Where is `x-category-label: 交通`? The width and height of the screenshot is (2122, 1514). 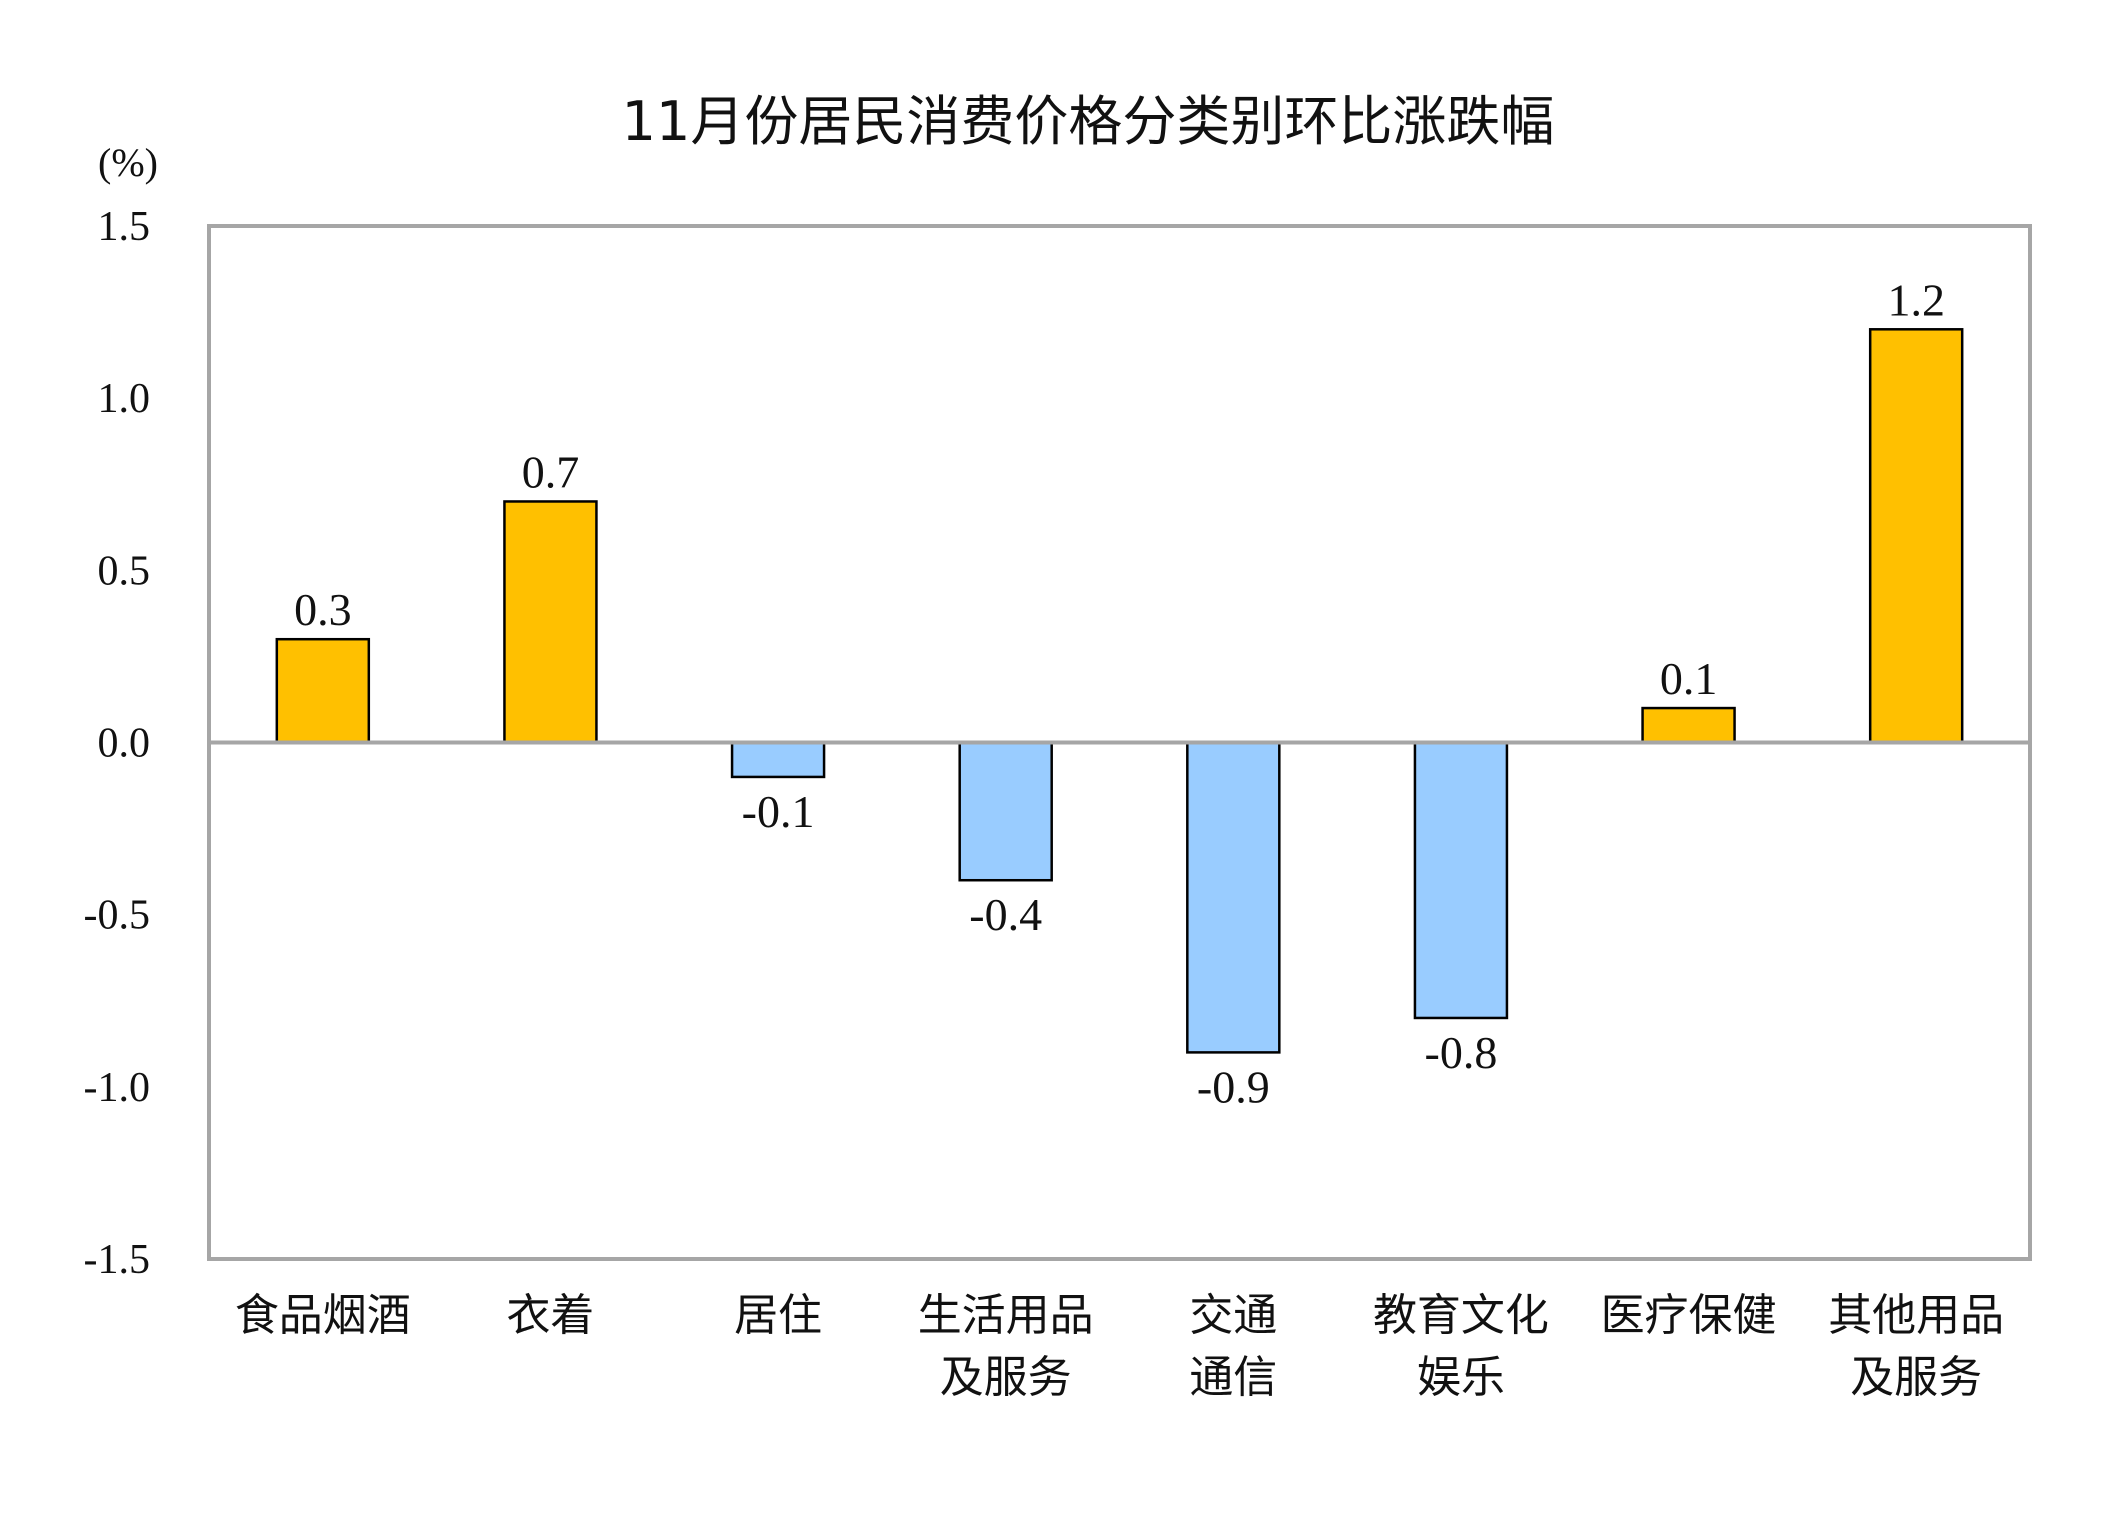 x-category-label: 交通 is located at coordinates (1233, 1315).